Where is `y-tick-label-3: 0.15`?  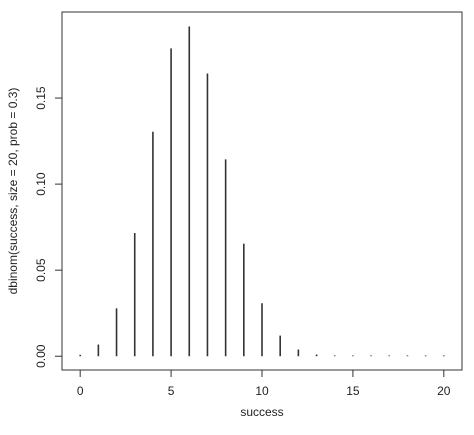
y-tick-label-3: 0.15 is located at coordinates (41, 98).